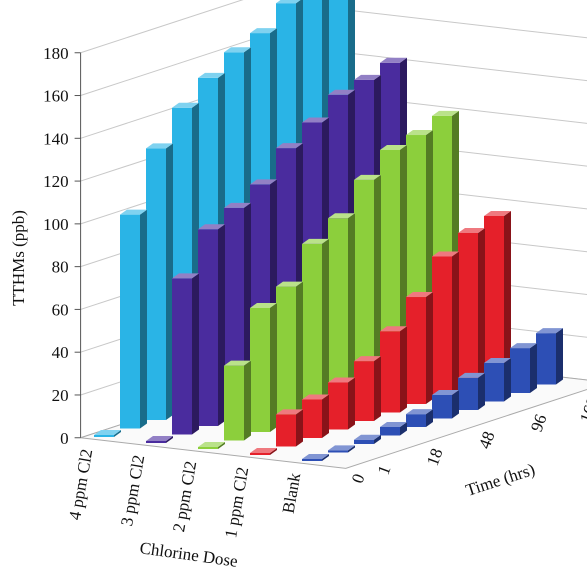 This screenshot has height=579, width=587. What do you see at coordinates (80, 484) in the screenshot?
I see `legend-label: 4 ppm Cl2` at bounding box center [80, 484].